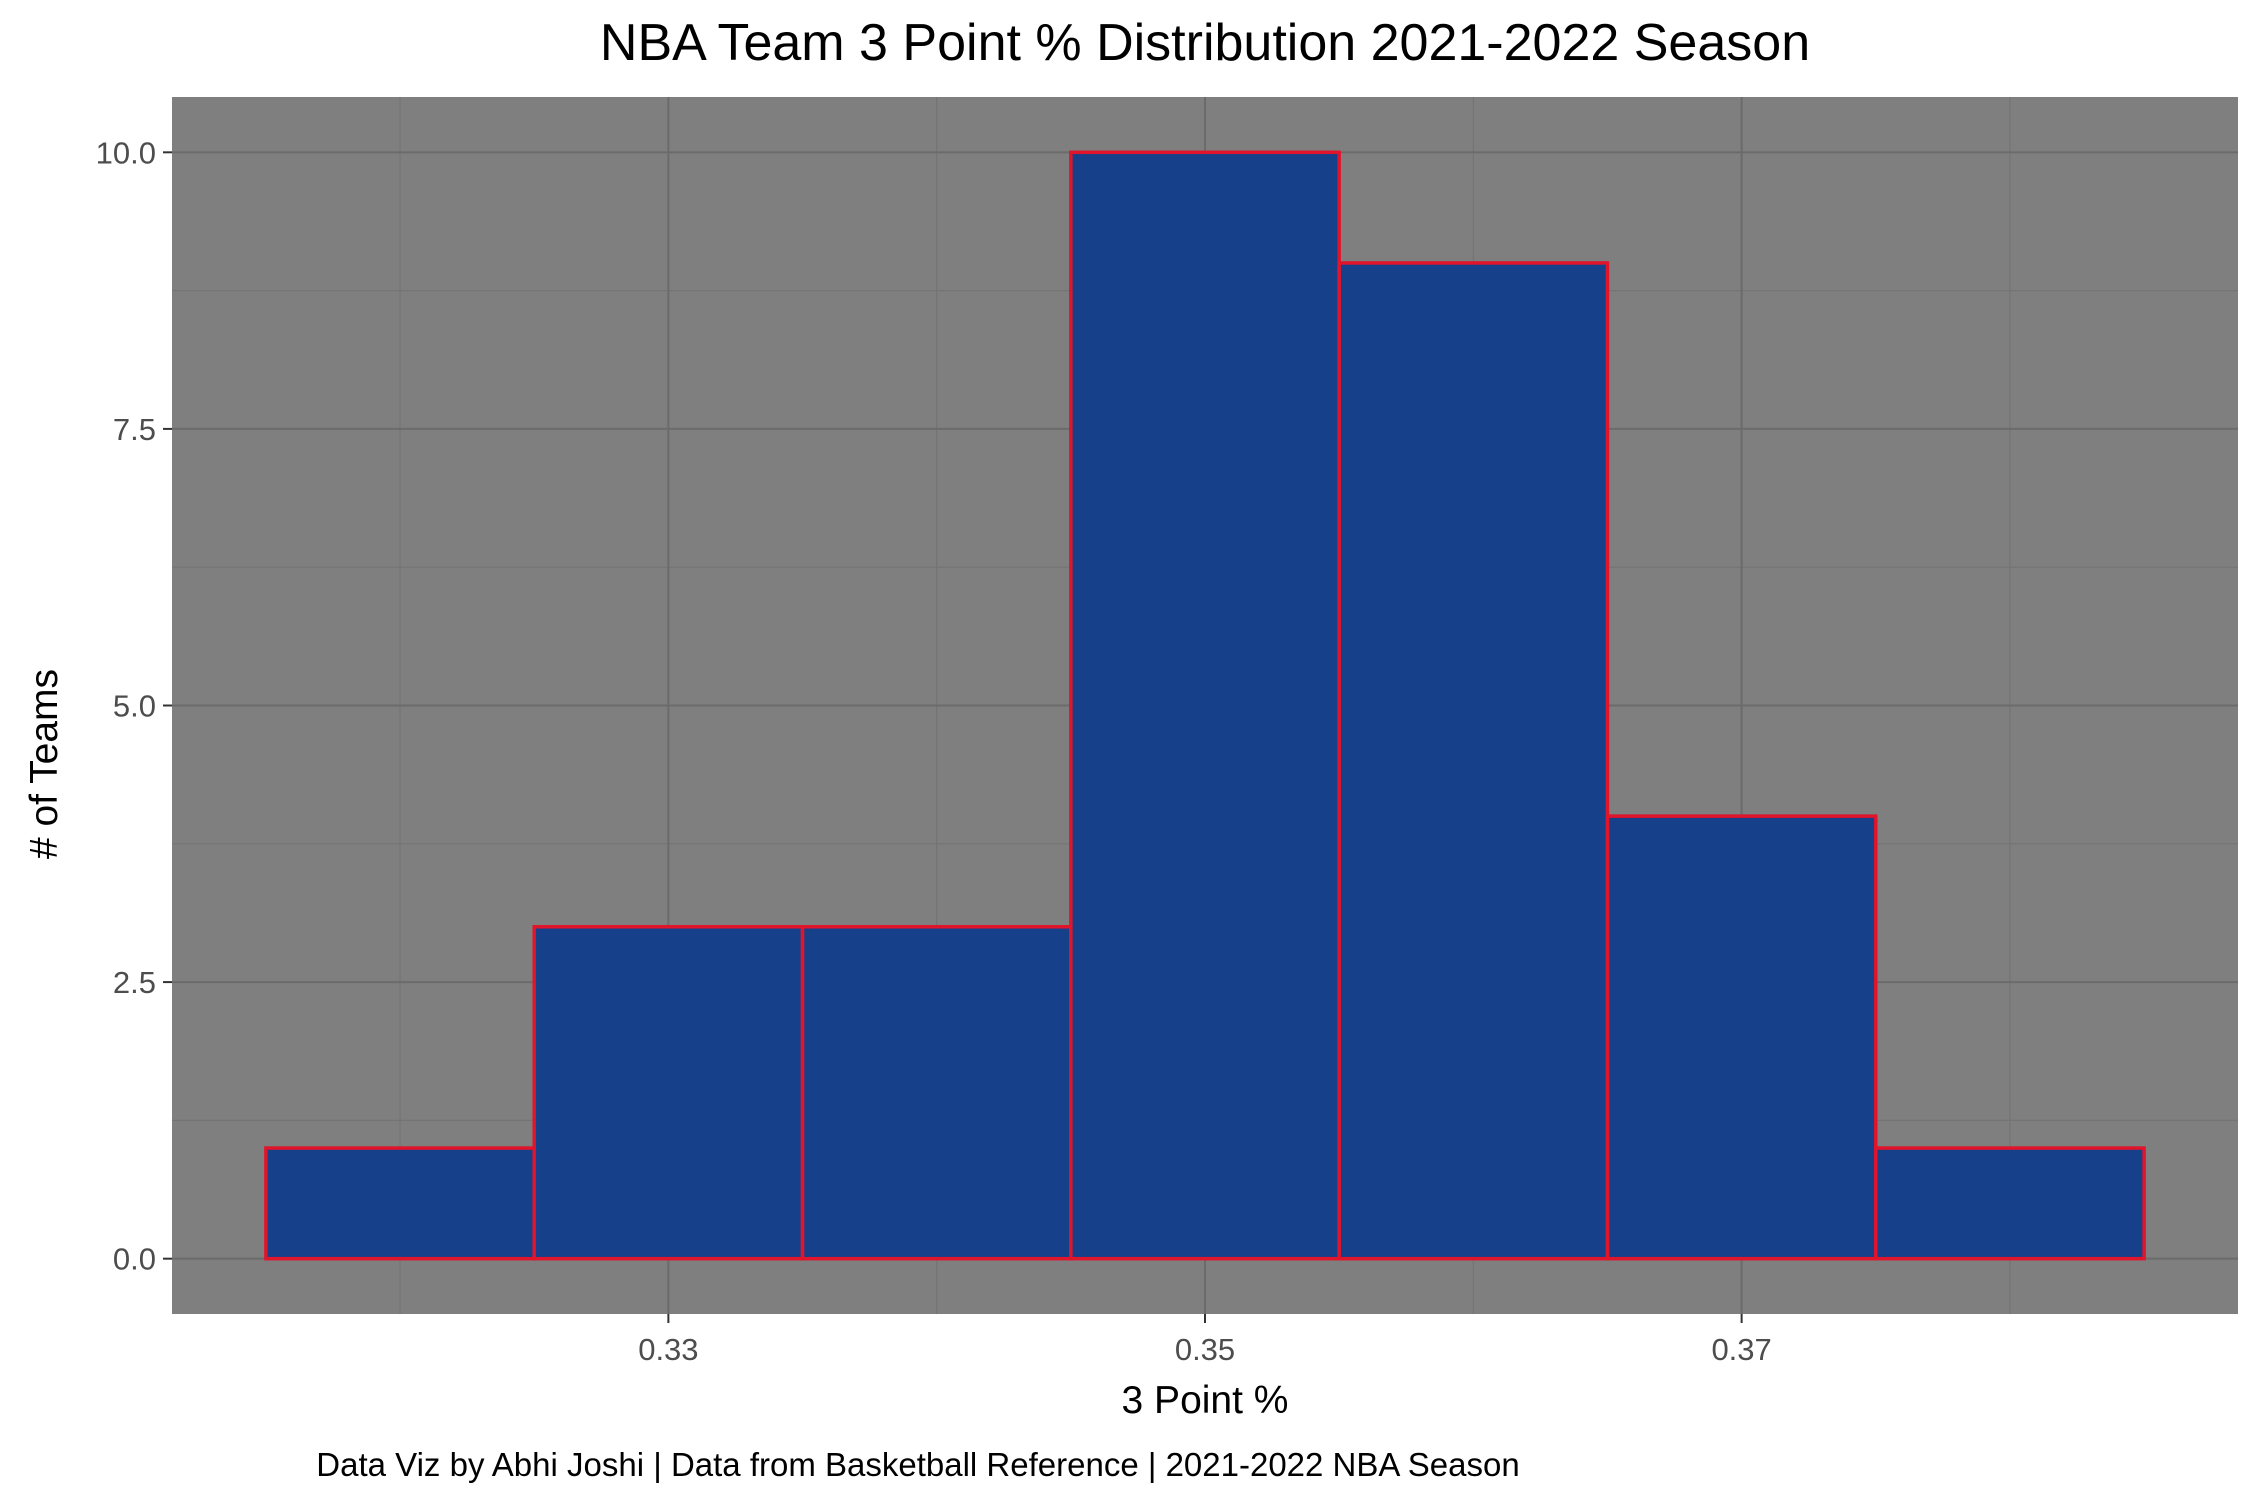 The image size is (2250, 1500). Describe the element at coordinates (126, 152) in the screenshot. I see `y-tick-label: 10.0` at that location.